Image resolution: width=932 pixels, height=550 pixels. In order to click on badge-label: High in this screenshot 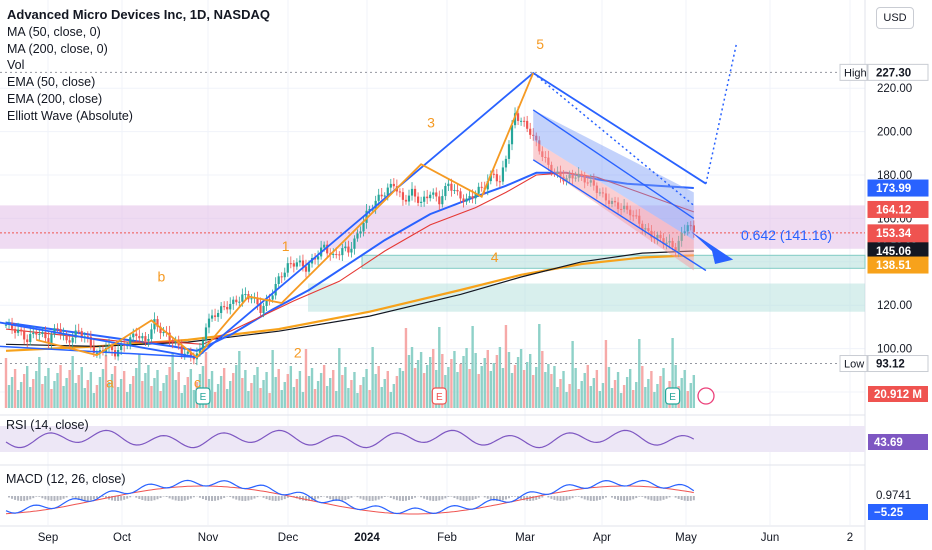, I will do `click(855, 73)`.